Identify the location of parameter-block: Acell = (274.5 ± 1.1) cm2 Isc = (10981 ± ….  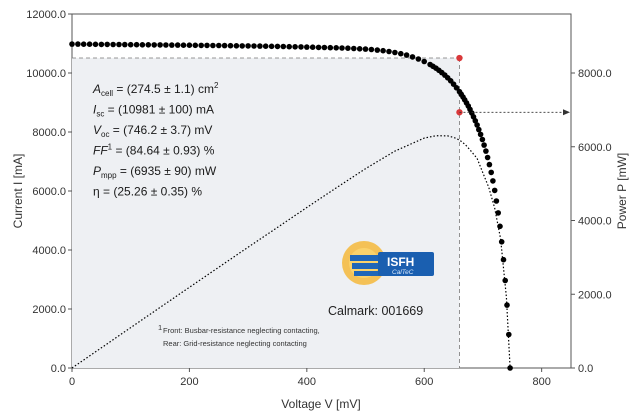
(155, 140).